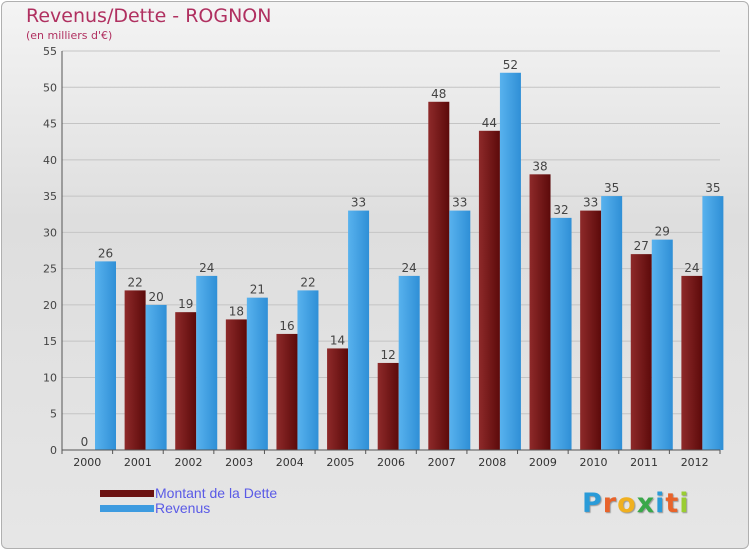 This screenshot has height=550, width=750. Describe the element at coordinates (492, 462) in the screenshot. I see `x-tick-label: 2008` at that location.